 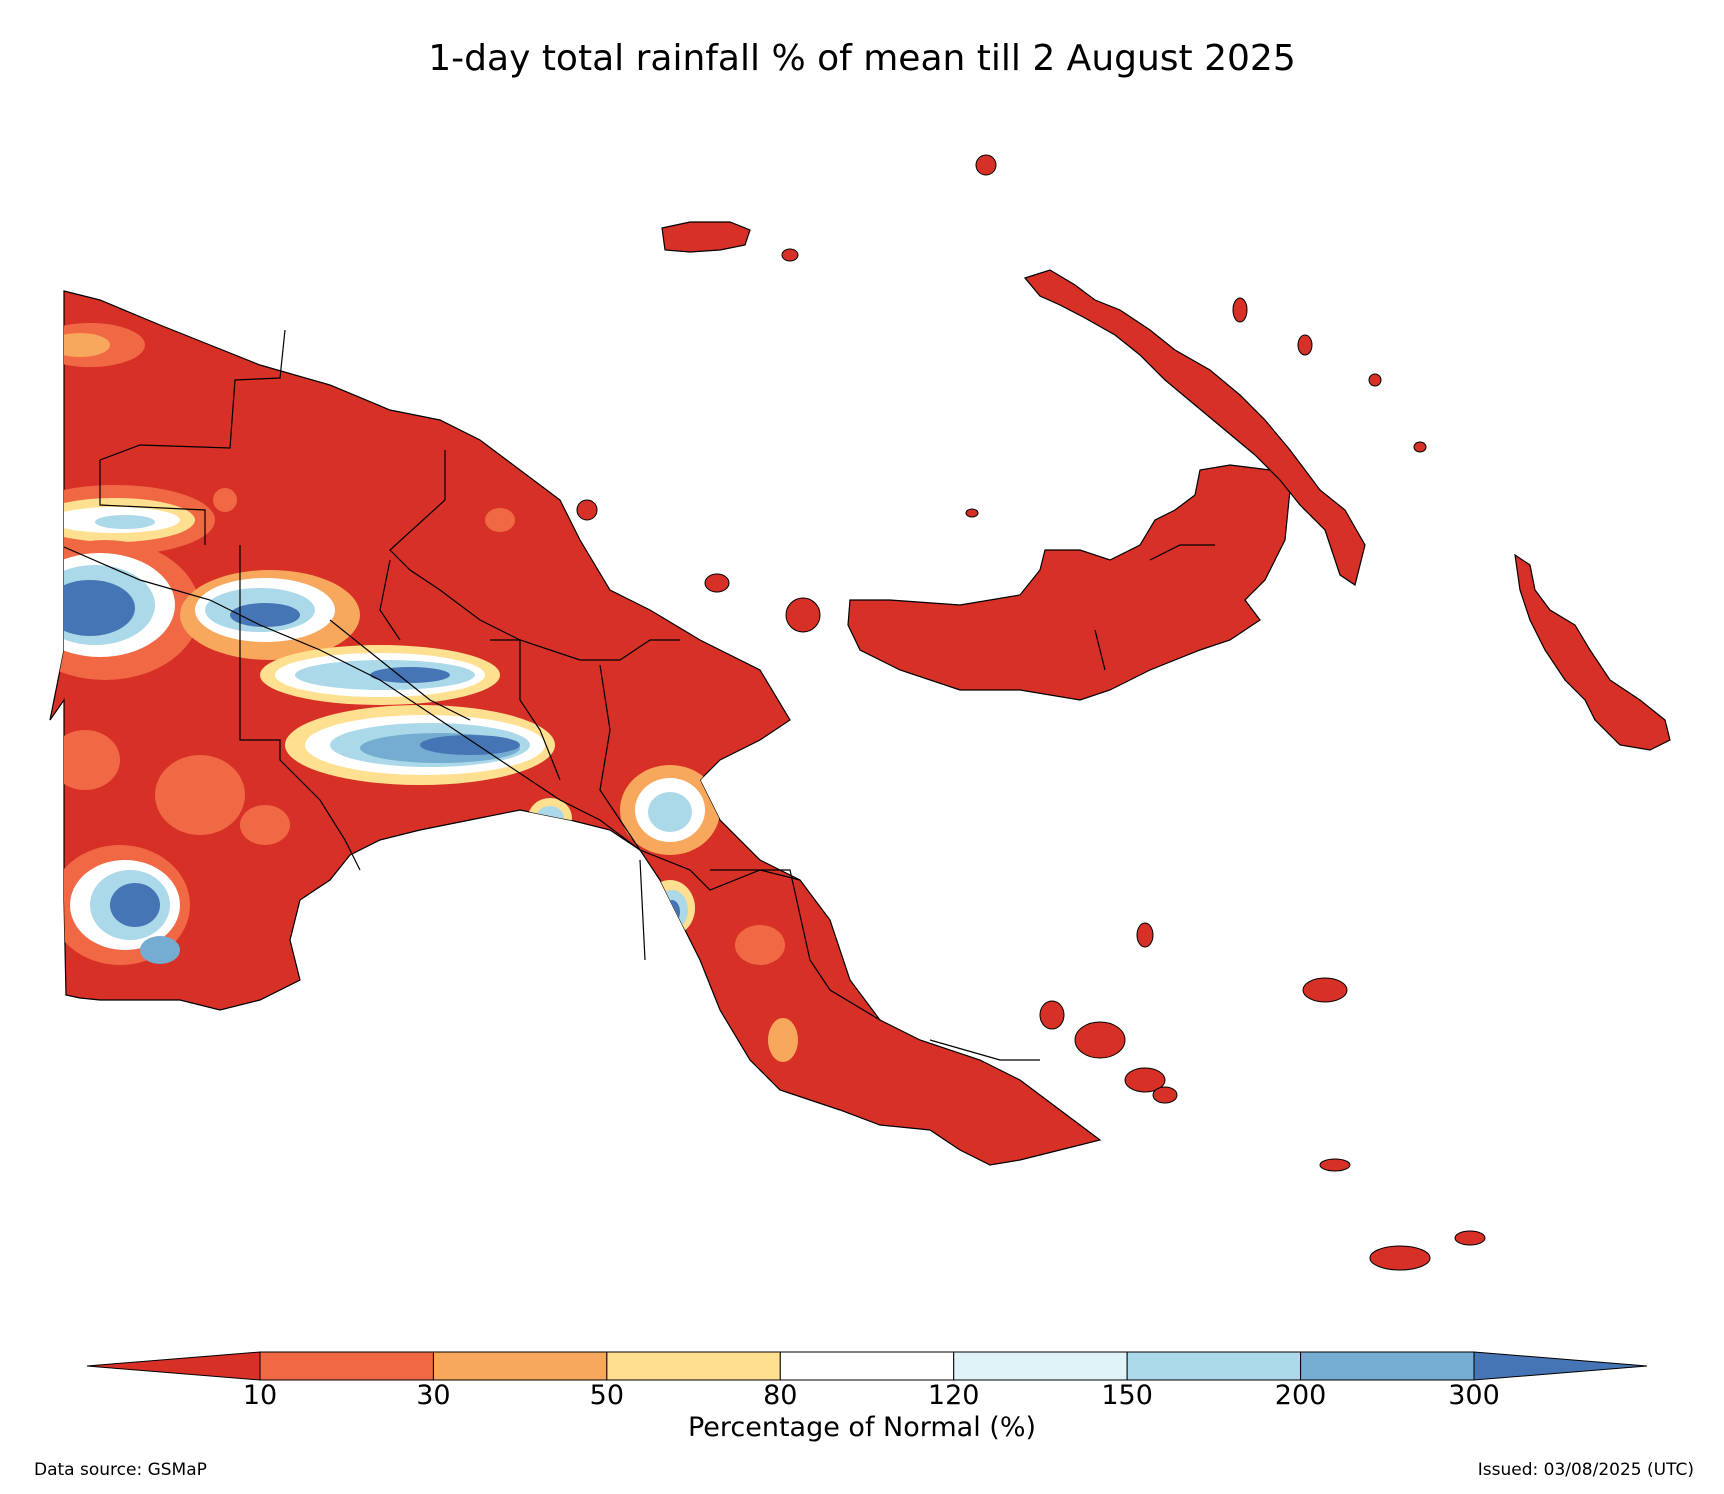 I want to click on new-ireland-island, so click(x=1194, y=427).